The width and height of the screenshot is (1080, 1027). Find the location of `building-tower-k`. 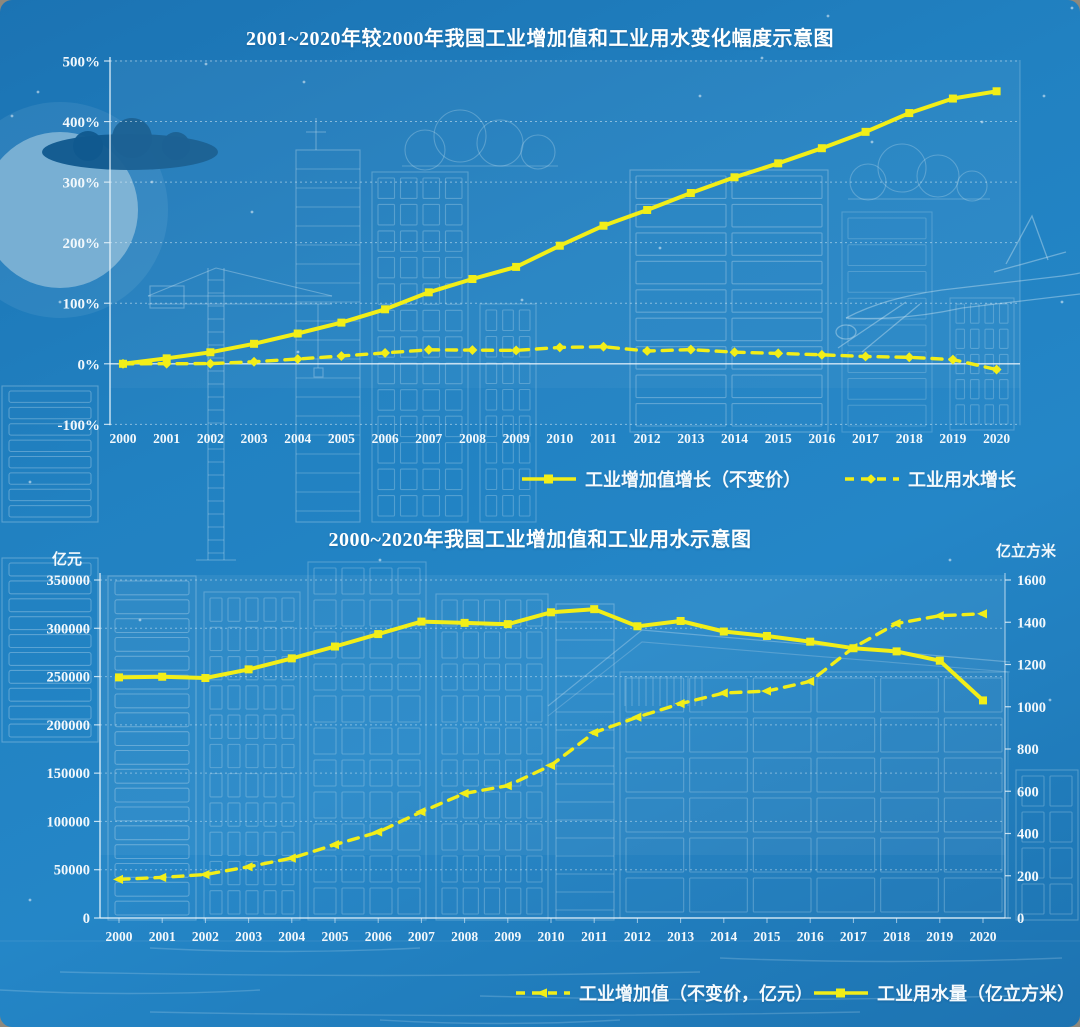

building-tower-k is located at coordinates (585, 762).